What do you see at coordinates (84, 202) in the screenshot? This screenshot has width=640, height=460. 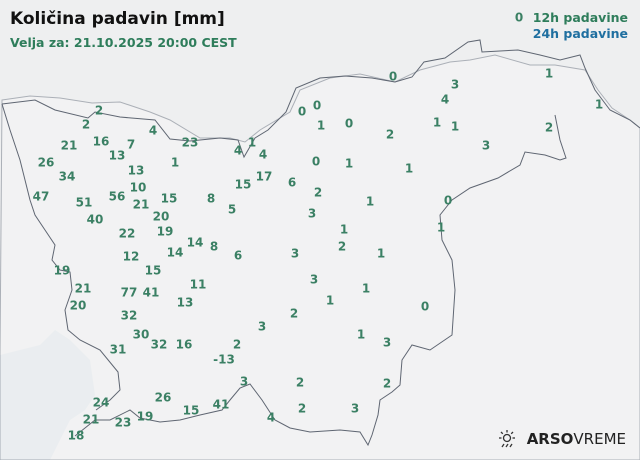 I see `station-value: 51` at bounding box center [84, 202].